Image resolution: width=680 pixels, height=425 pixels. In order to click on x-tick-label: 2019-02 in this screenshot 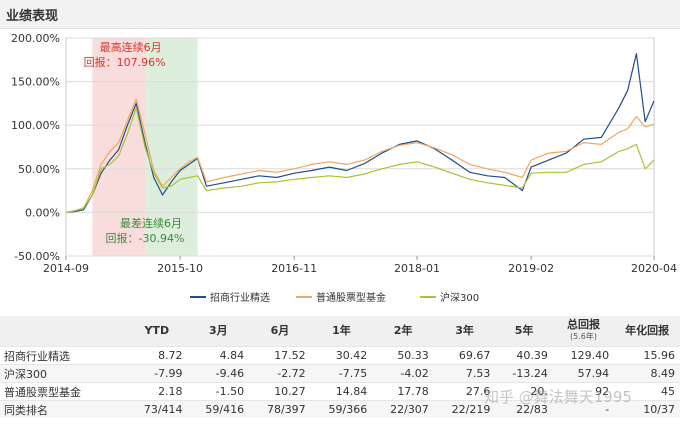, I will do `click(531, 268)`.